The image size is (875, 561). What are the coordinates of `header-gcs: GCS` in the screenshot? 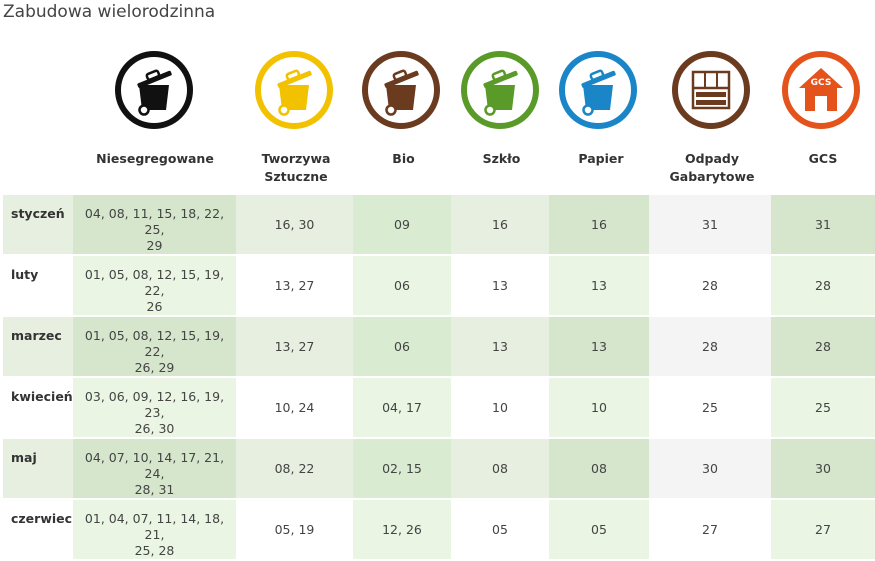 It's located at (823, 159).